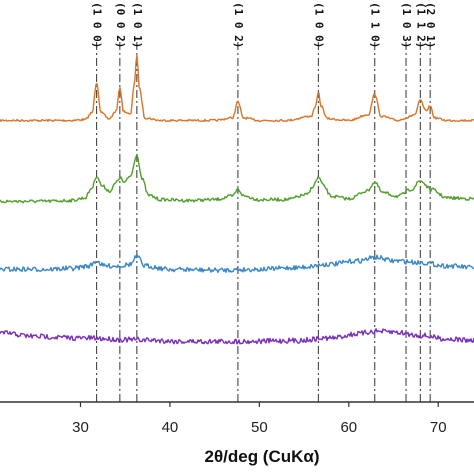 The width and height of the screenshot is (474, 474). What do you see at coordinates (259, 427) in the screenshot?
I see `x-tick-label-2: 50` at bounding box center [259, 427].